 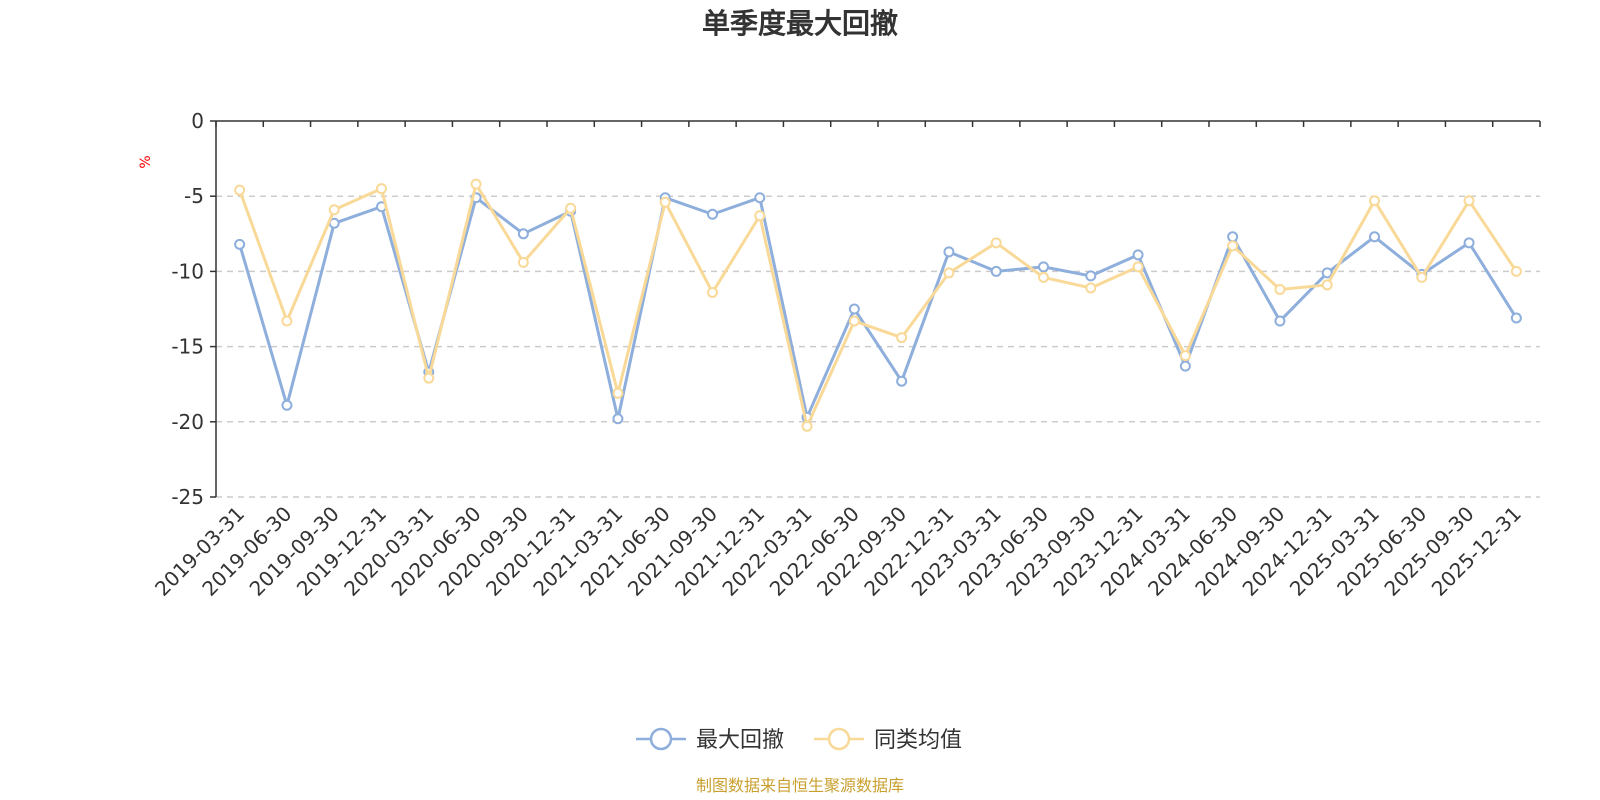 What do you see at coordinates (187, 422) in the screenshot?
I see `y-tick-label: -20` at bounding box center [187, 422].